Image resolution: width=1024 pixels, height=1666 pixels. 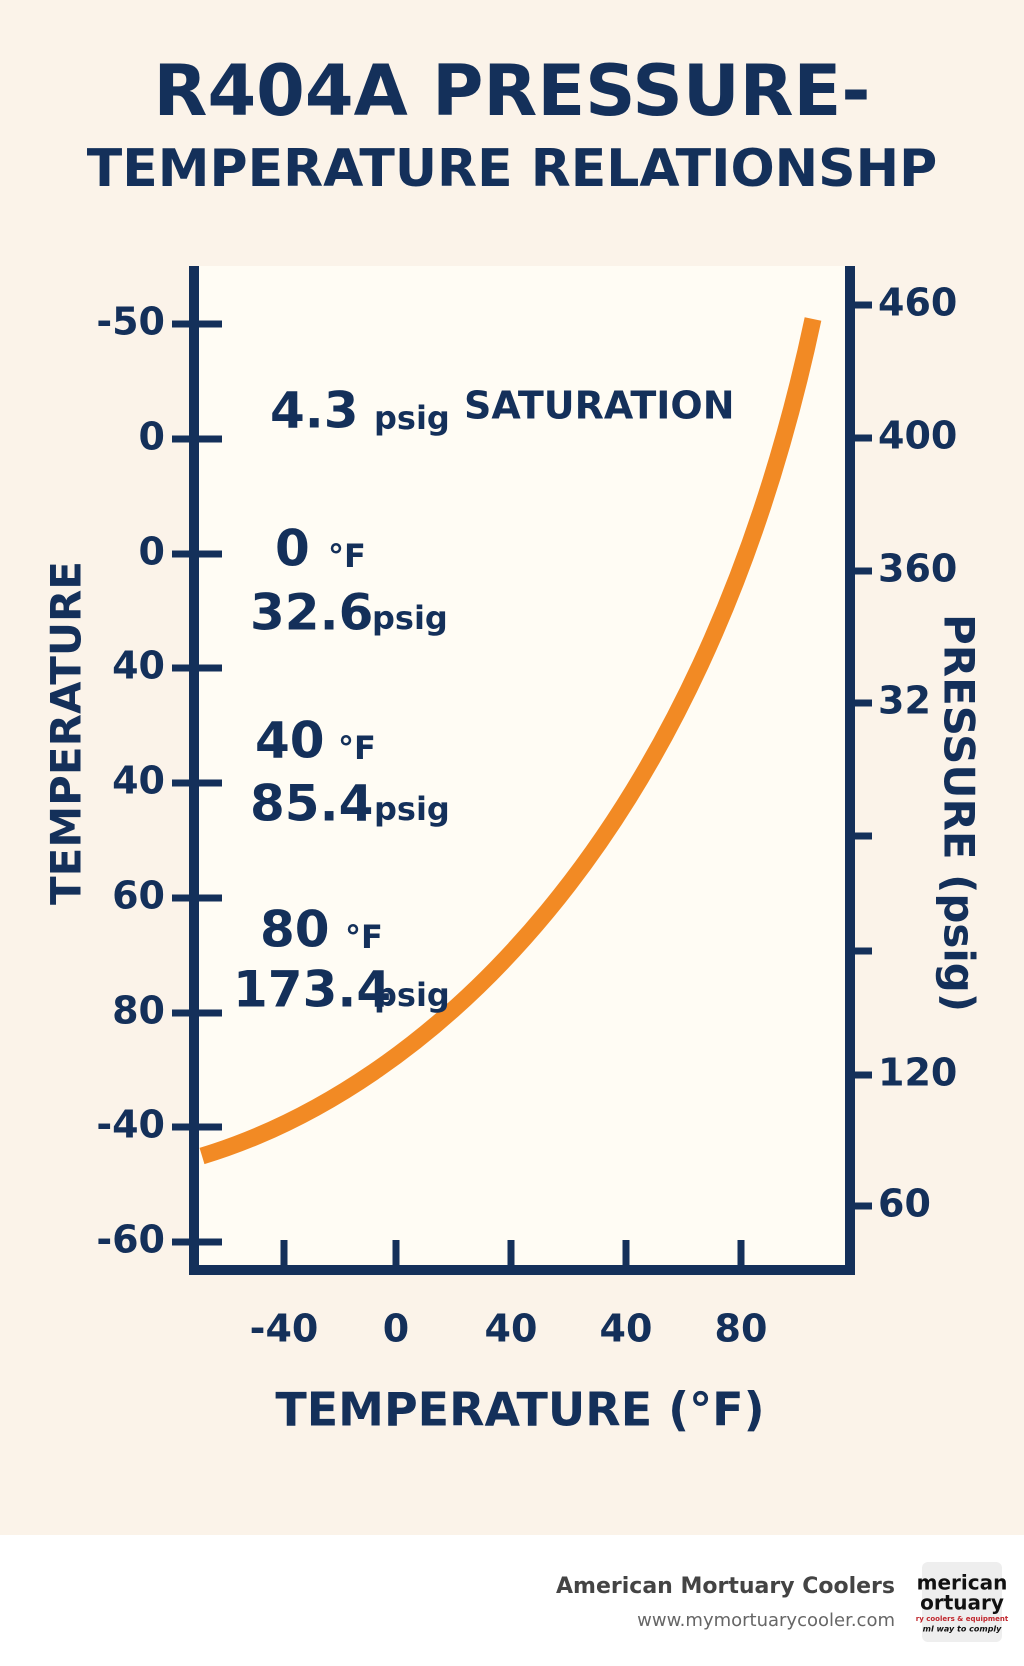 I want to click on y2-tick-label: 400, so click(x=917, y=436).